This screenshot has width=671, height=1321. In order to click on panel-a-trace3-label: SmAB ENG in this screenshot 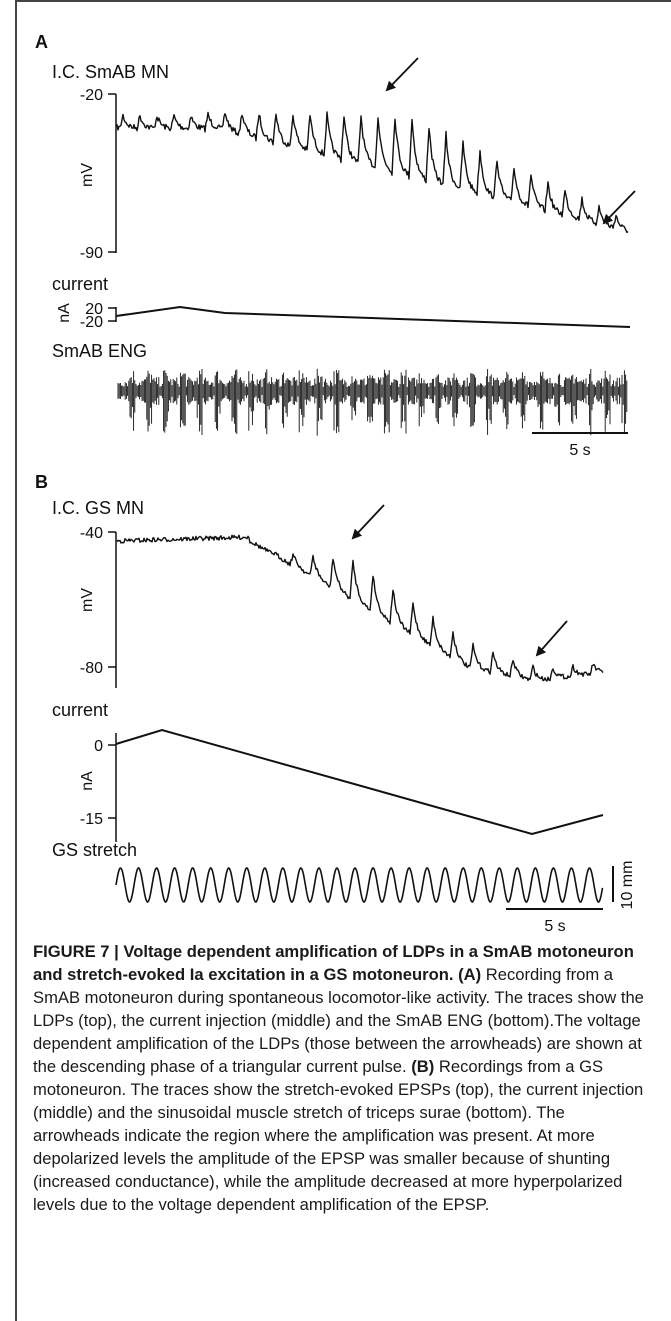, I will do `click(99, 351)`.